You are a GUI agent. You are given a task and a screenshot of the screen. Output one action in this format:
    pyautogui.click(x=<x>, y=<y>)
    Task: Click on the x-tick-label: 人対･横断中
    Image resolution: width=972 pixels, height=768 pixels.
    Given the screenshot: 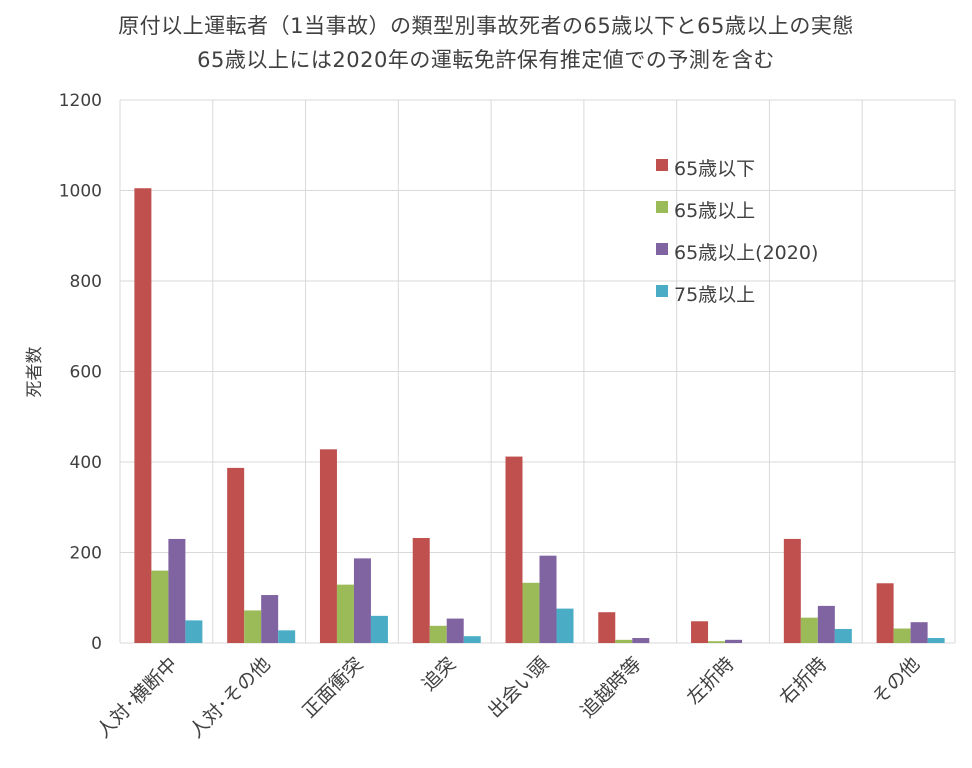 What is the action you would take?
    pyautogui.click(x=136, y=697)
    